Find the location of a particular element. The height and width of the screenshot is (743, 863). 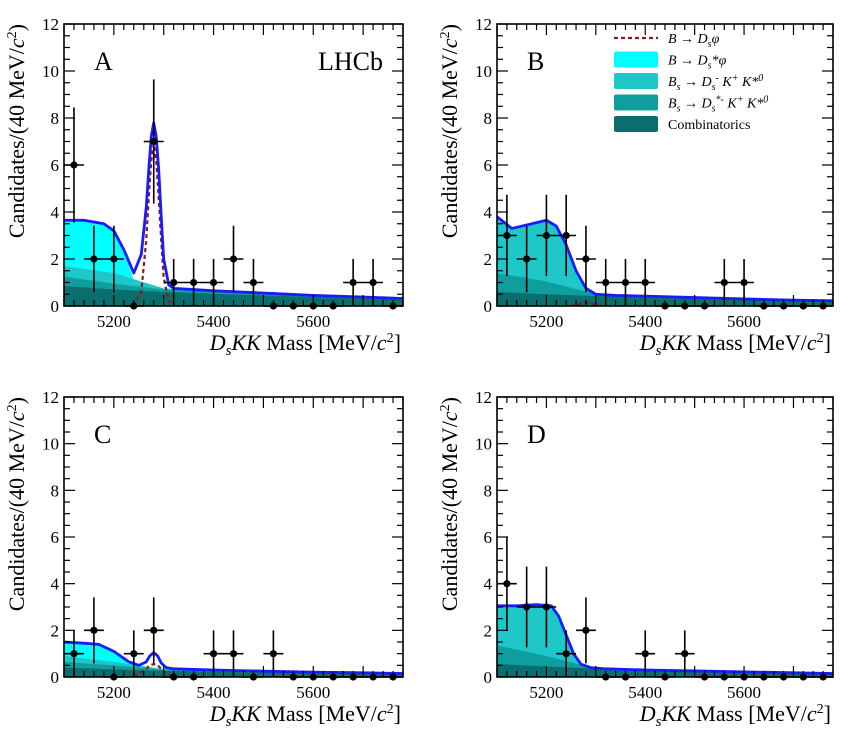

legend-entry: B → Ds*φ is located at coordinates (697, 63).